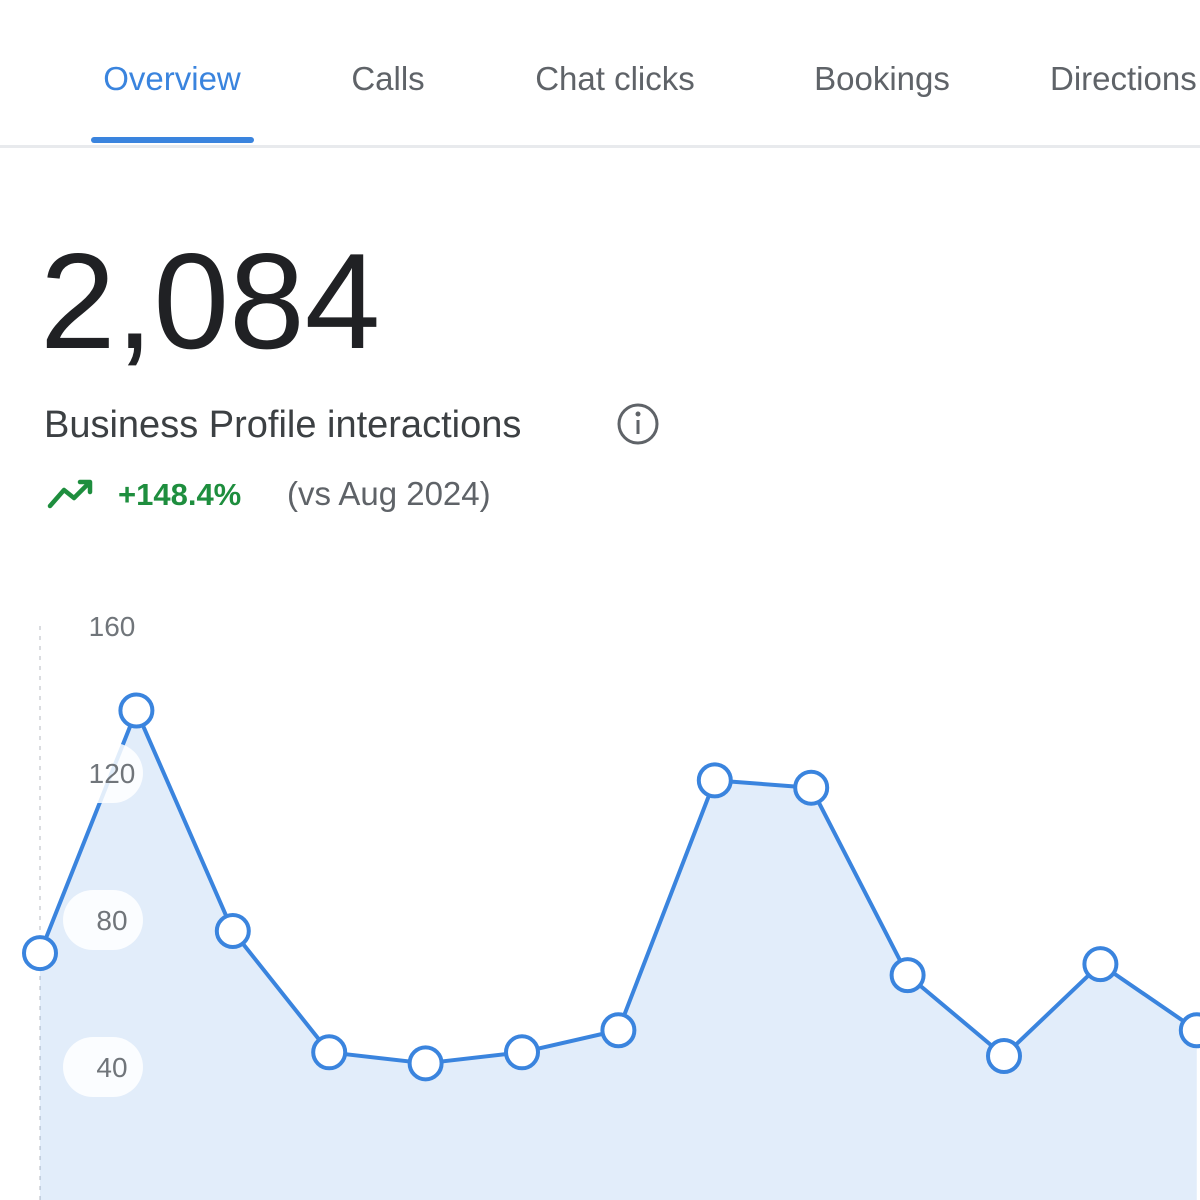  Describe the element at coordinates (112, 626) in the screenshot. I see `y-tick-label: 160` at that location.